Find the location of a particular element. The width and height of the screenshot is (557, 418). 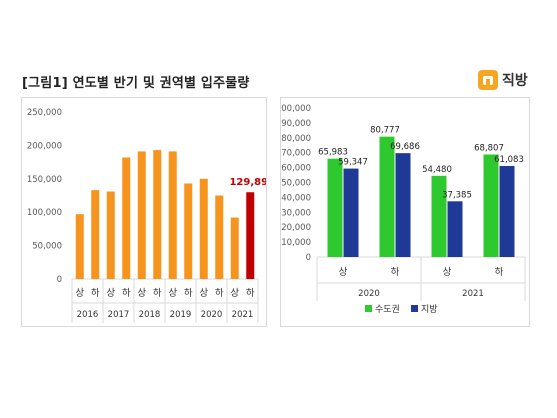

y-tick-label: 10,000 is located at coordinates (296, 243).